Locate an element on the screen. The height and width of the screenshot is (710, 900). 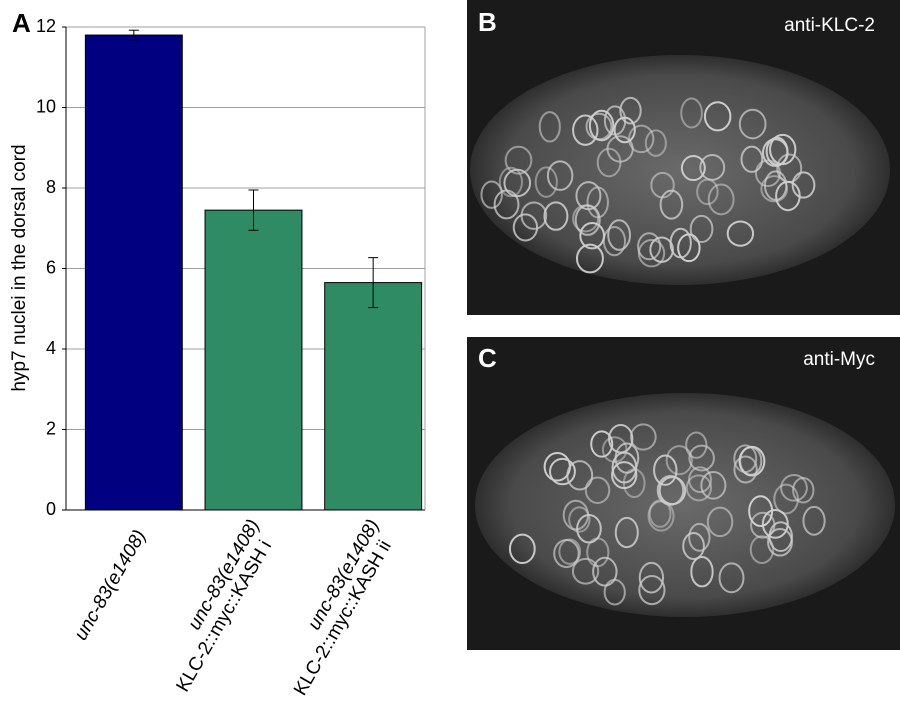
y-tick-label: 0 is located at coordinates (51, 509).